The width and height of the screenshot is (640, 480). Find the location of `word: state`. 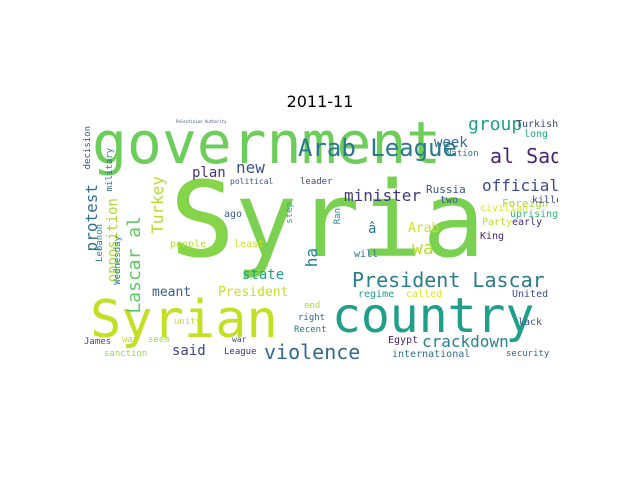

word: state is located at coordinates (263, 275).